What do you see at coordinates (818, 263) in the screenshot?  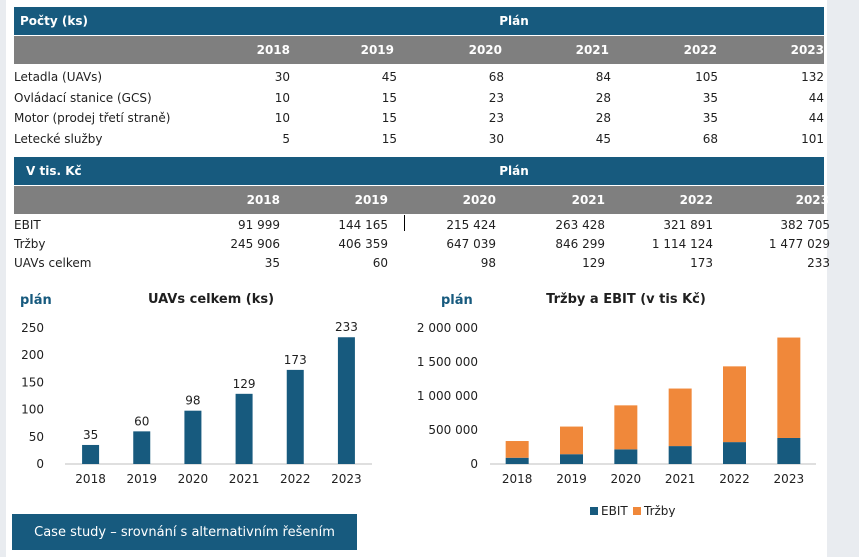 I see `value-cell: 233` at bounding box center [818, 263].